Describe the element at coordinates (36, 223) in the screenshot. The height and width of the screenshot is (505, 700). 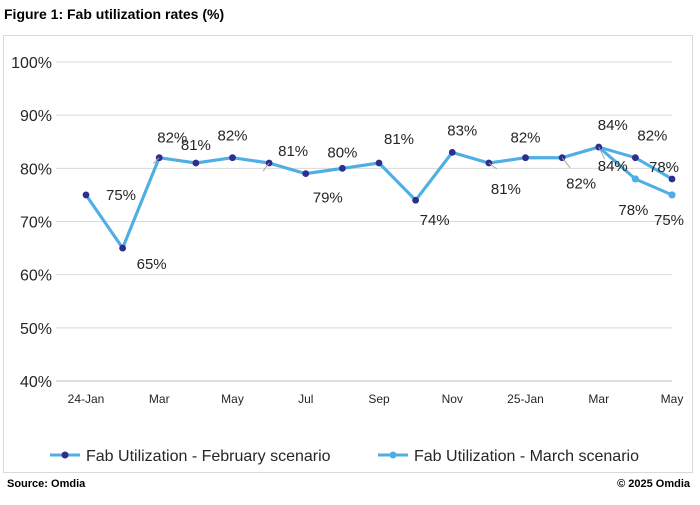
I see `y-tick-label: 70%` at that location.